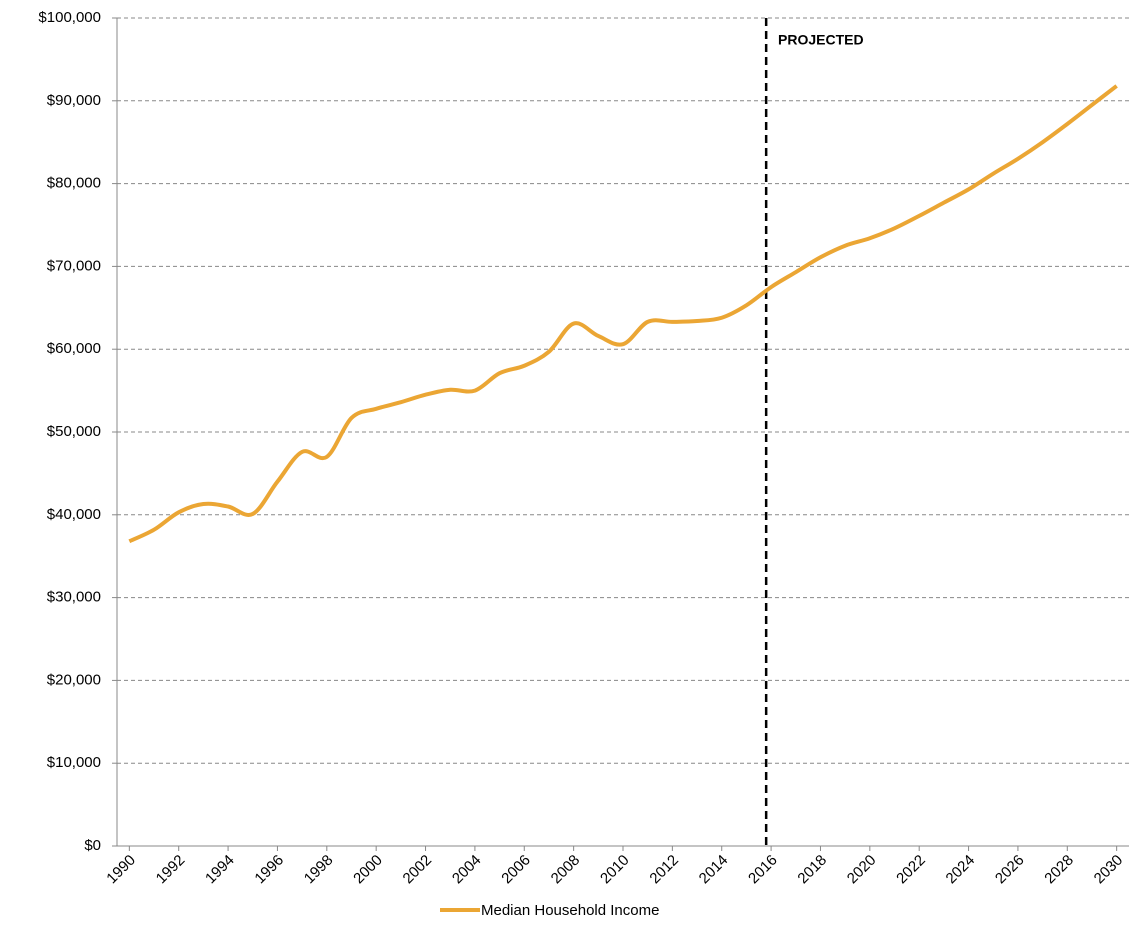 Image resolution: width=1129 pixels, height=948 pixels. What do you see at coordinates (74, 265) in the screenshot?
I see `y-tick-label: $70,000` at bounding box center [74, 265].